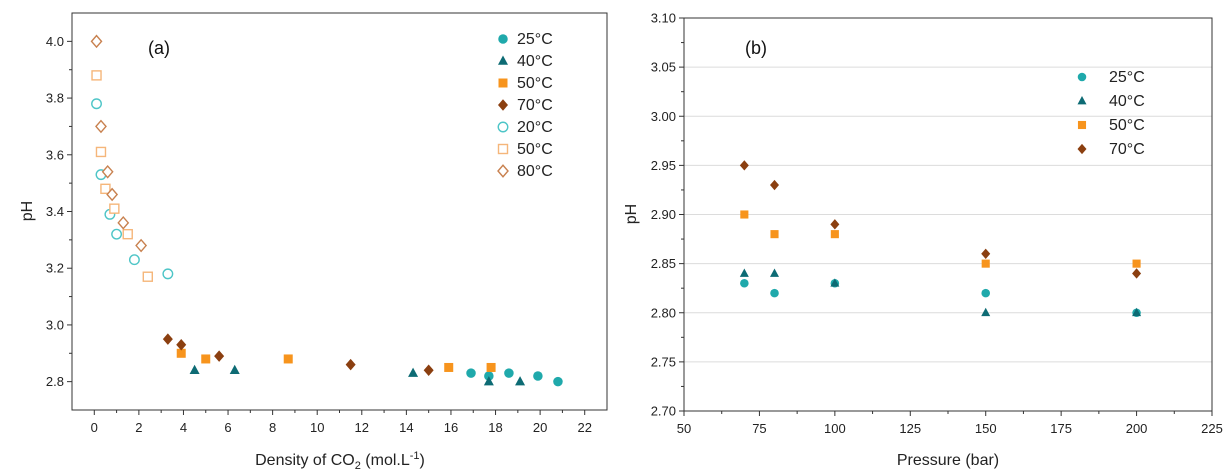  Describe the element at coordinates (183, 427) in the screenshot. I see `x-tick-label: 4` at that location.